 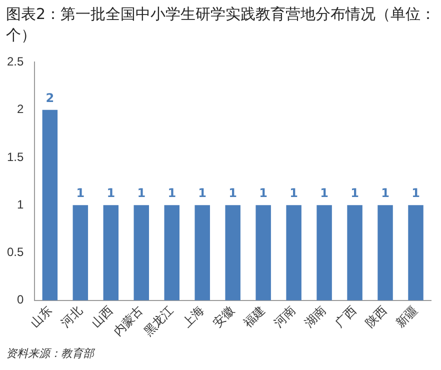 What do you see at coordinates (41, 316) in the screenshot?
I see `x-tick-label: 山东` at bounding box center [41, 316].